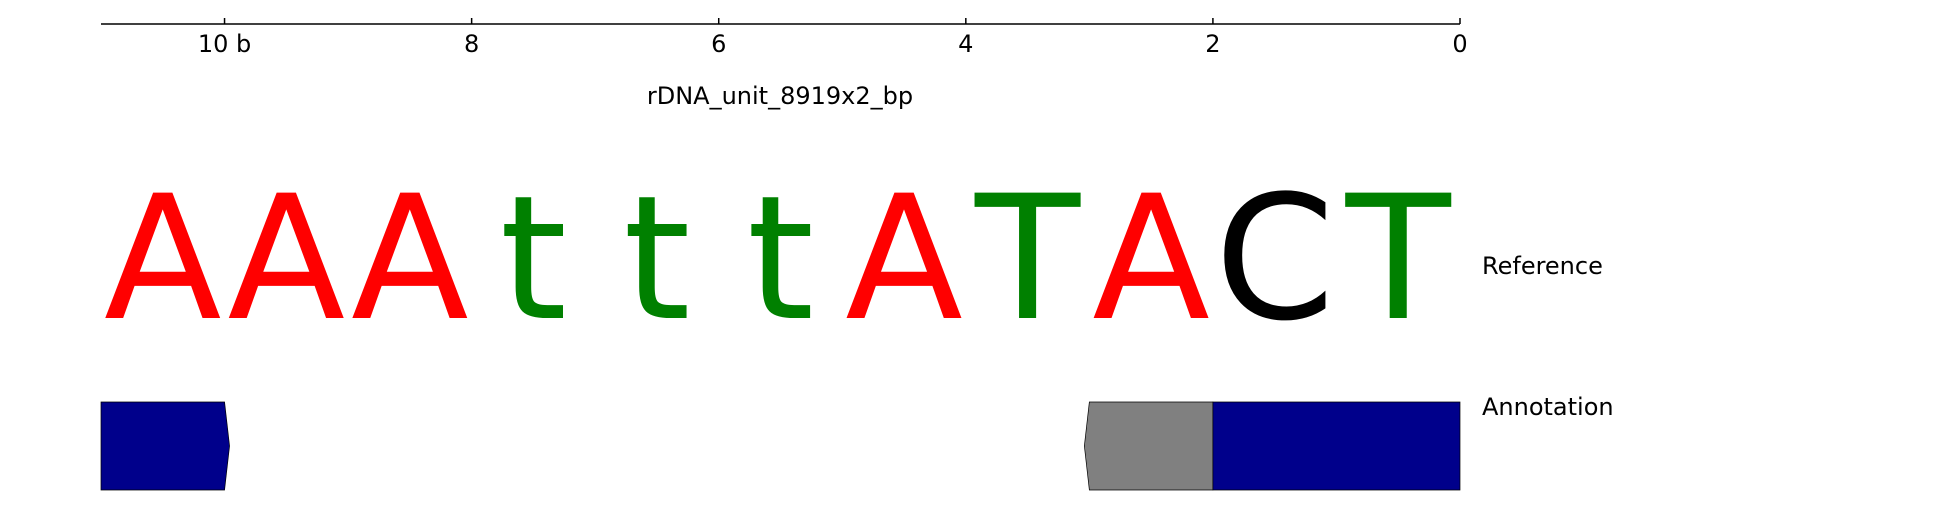 The width and height of the screenshot is (1944, 510). Describe the element at coordinates (1548, 407) in the screenshot. I see `annotation-track-label: Annotation` at that location.